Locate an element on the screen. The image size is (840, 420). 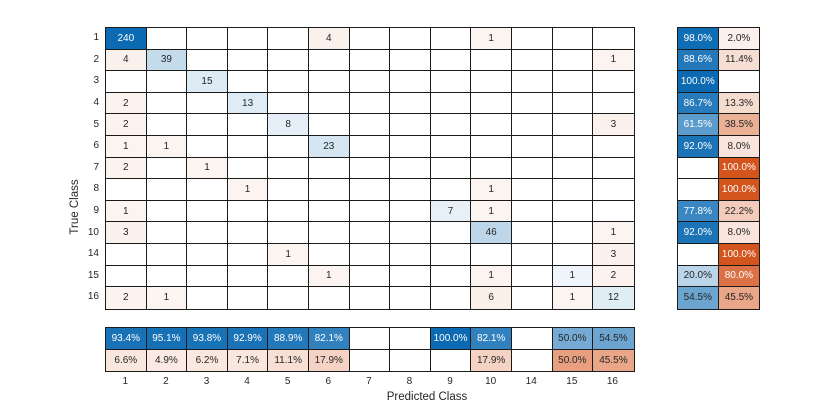
y-tick-label: 14 is located at coordinates (93, 254).